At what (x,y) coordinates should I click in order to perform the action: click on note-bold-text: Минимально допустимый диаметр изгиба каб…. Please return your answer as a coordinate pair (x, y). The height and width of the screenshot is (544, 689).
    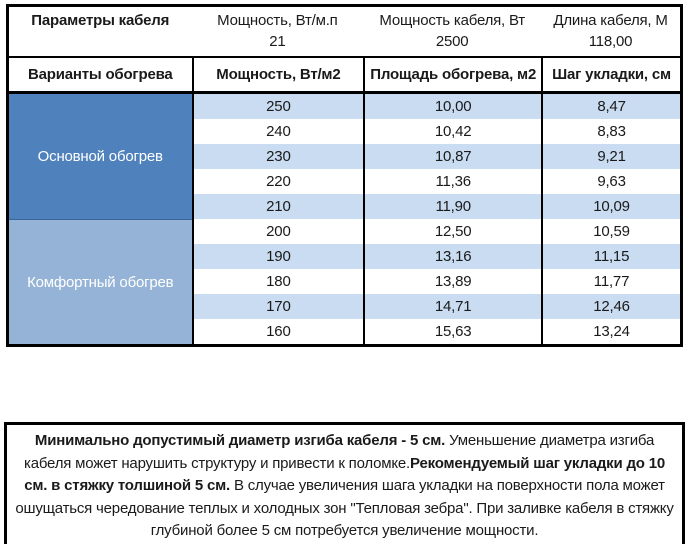
    Looking at the image, I should click on (240, 440).